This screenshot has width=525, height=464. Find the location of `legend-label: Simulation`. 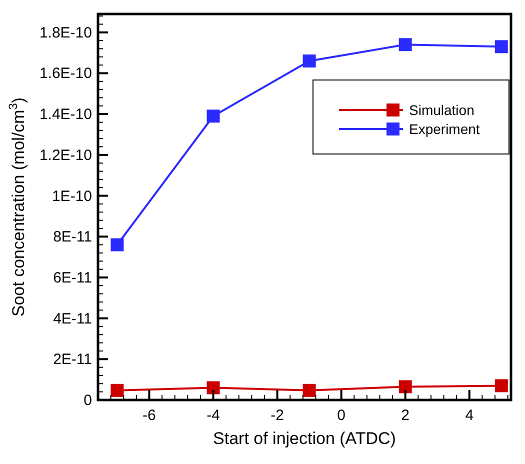

legend-label: Simulation is located at coordinates (441, 110).